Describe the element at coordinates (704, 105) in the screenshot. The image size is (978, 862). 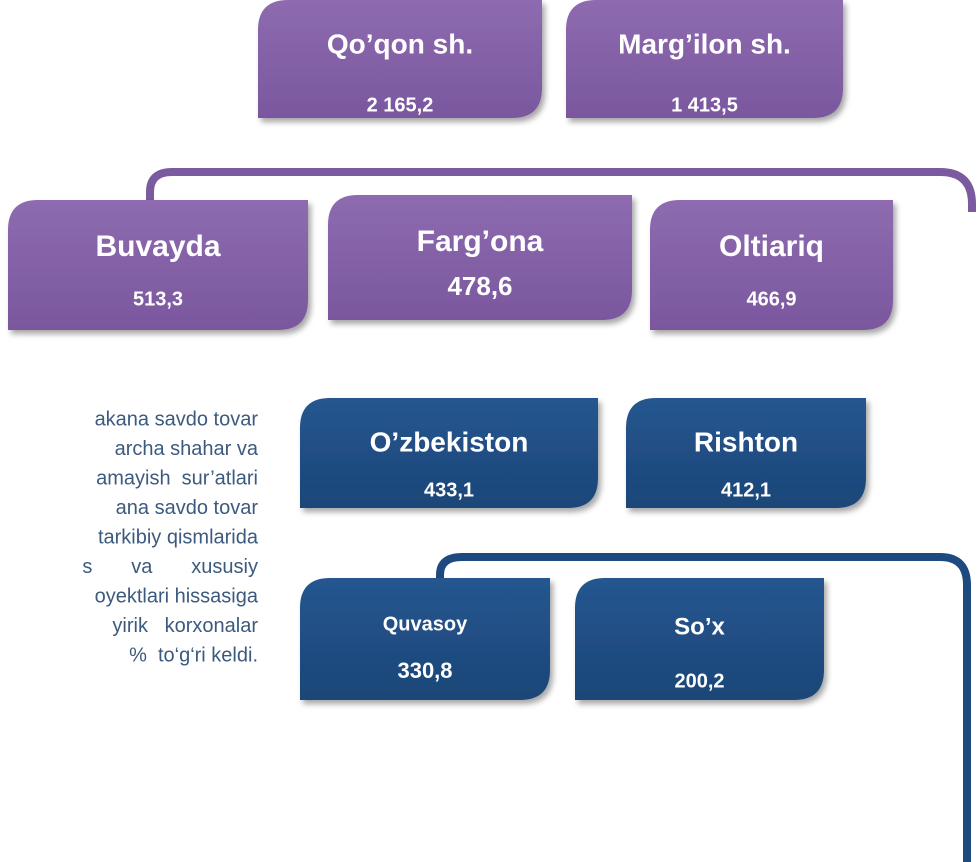
I see `node-value: 1 413,5` at that location.